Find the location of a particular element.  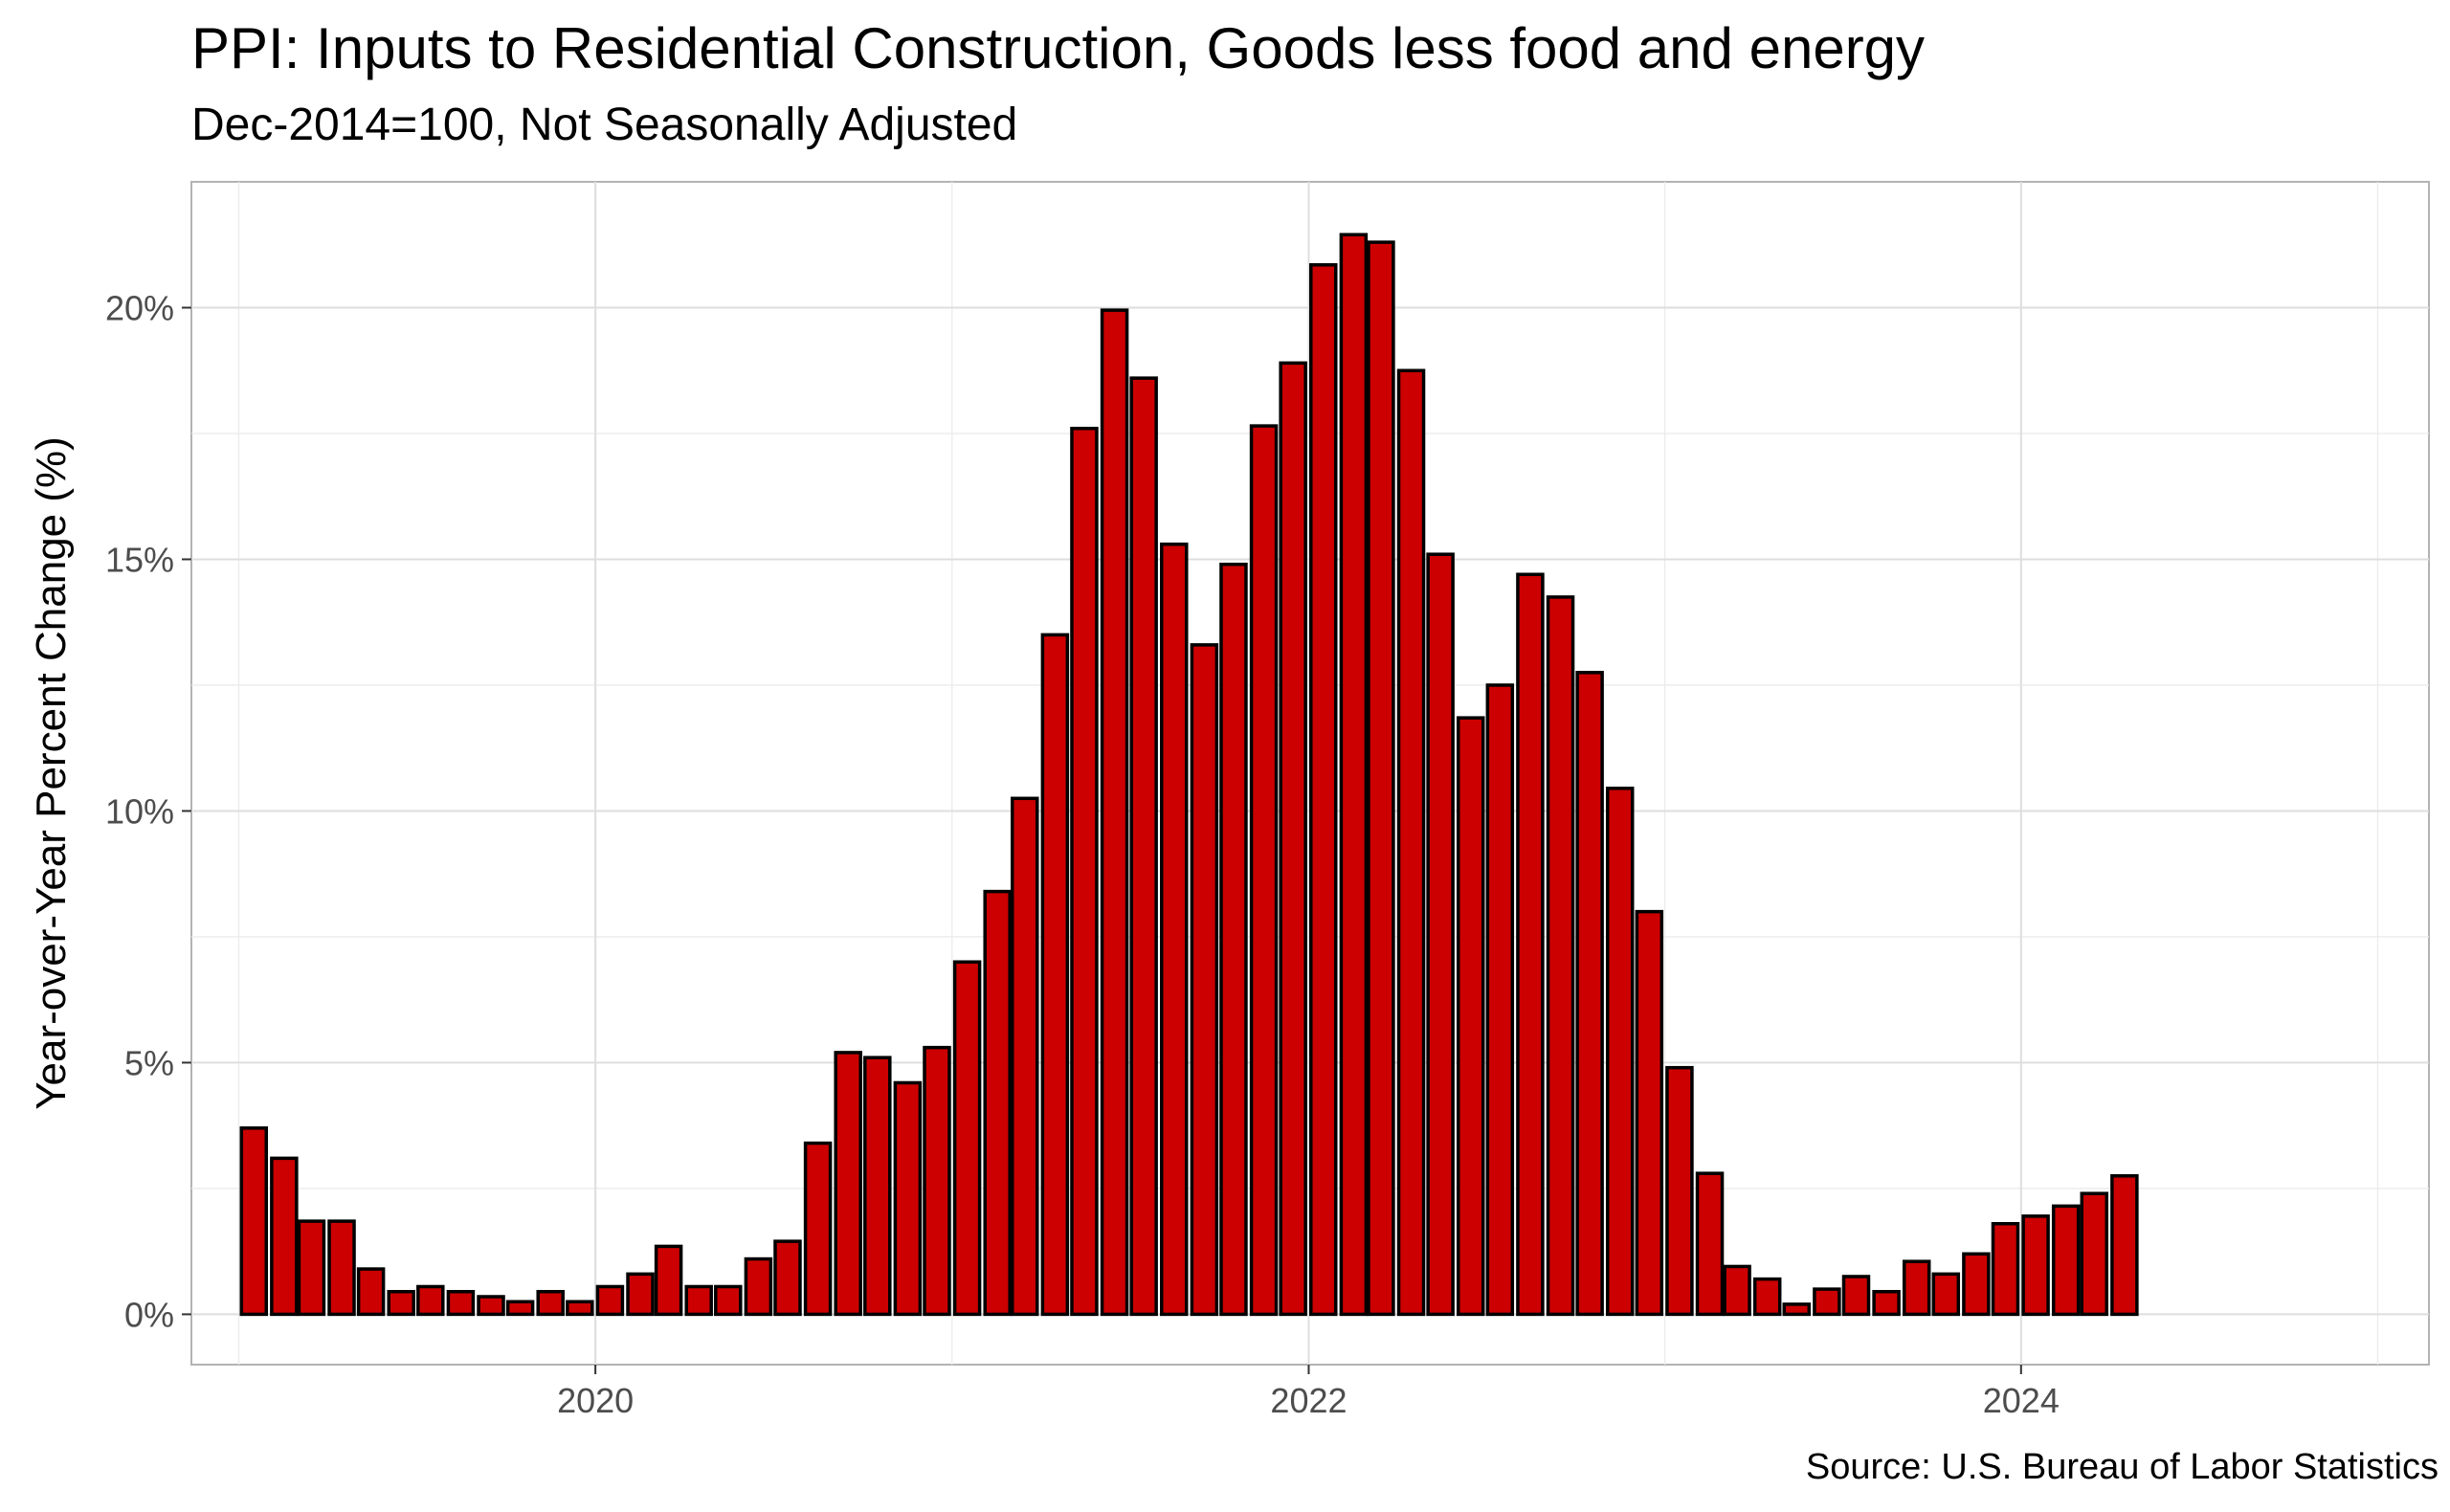

y-axis: 0% 5% 10% 15% 20% is located at coordinates (148, 811).